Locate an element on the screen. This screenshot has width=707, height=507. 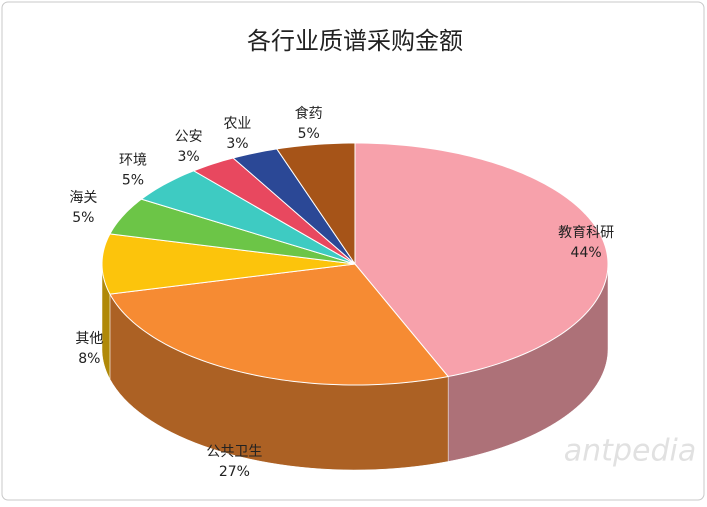
value-label: 27% is located at coordinates (234, 472).